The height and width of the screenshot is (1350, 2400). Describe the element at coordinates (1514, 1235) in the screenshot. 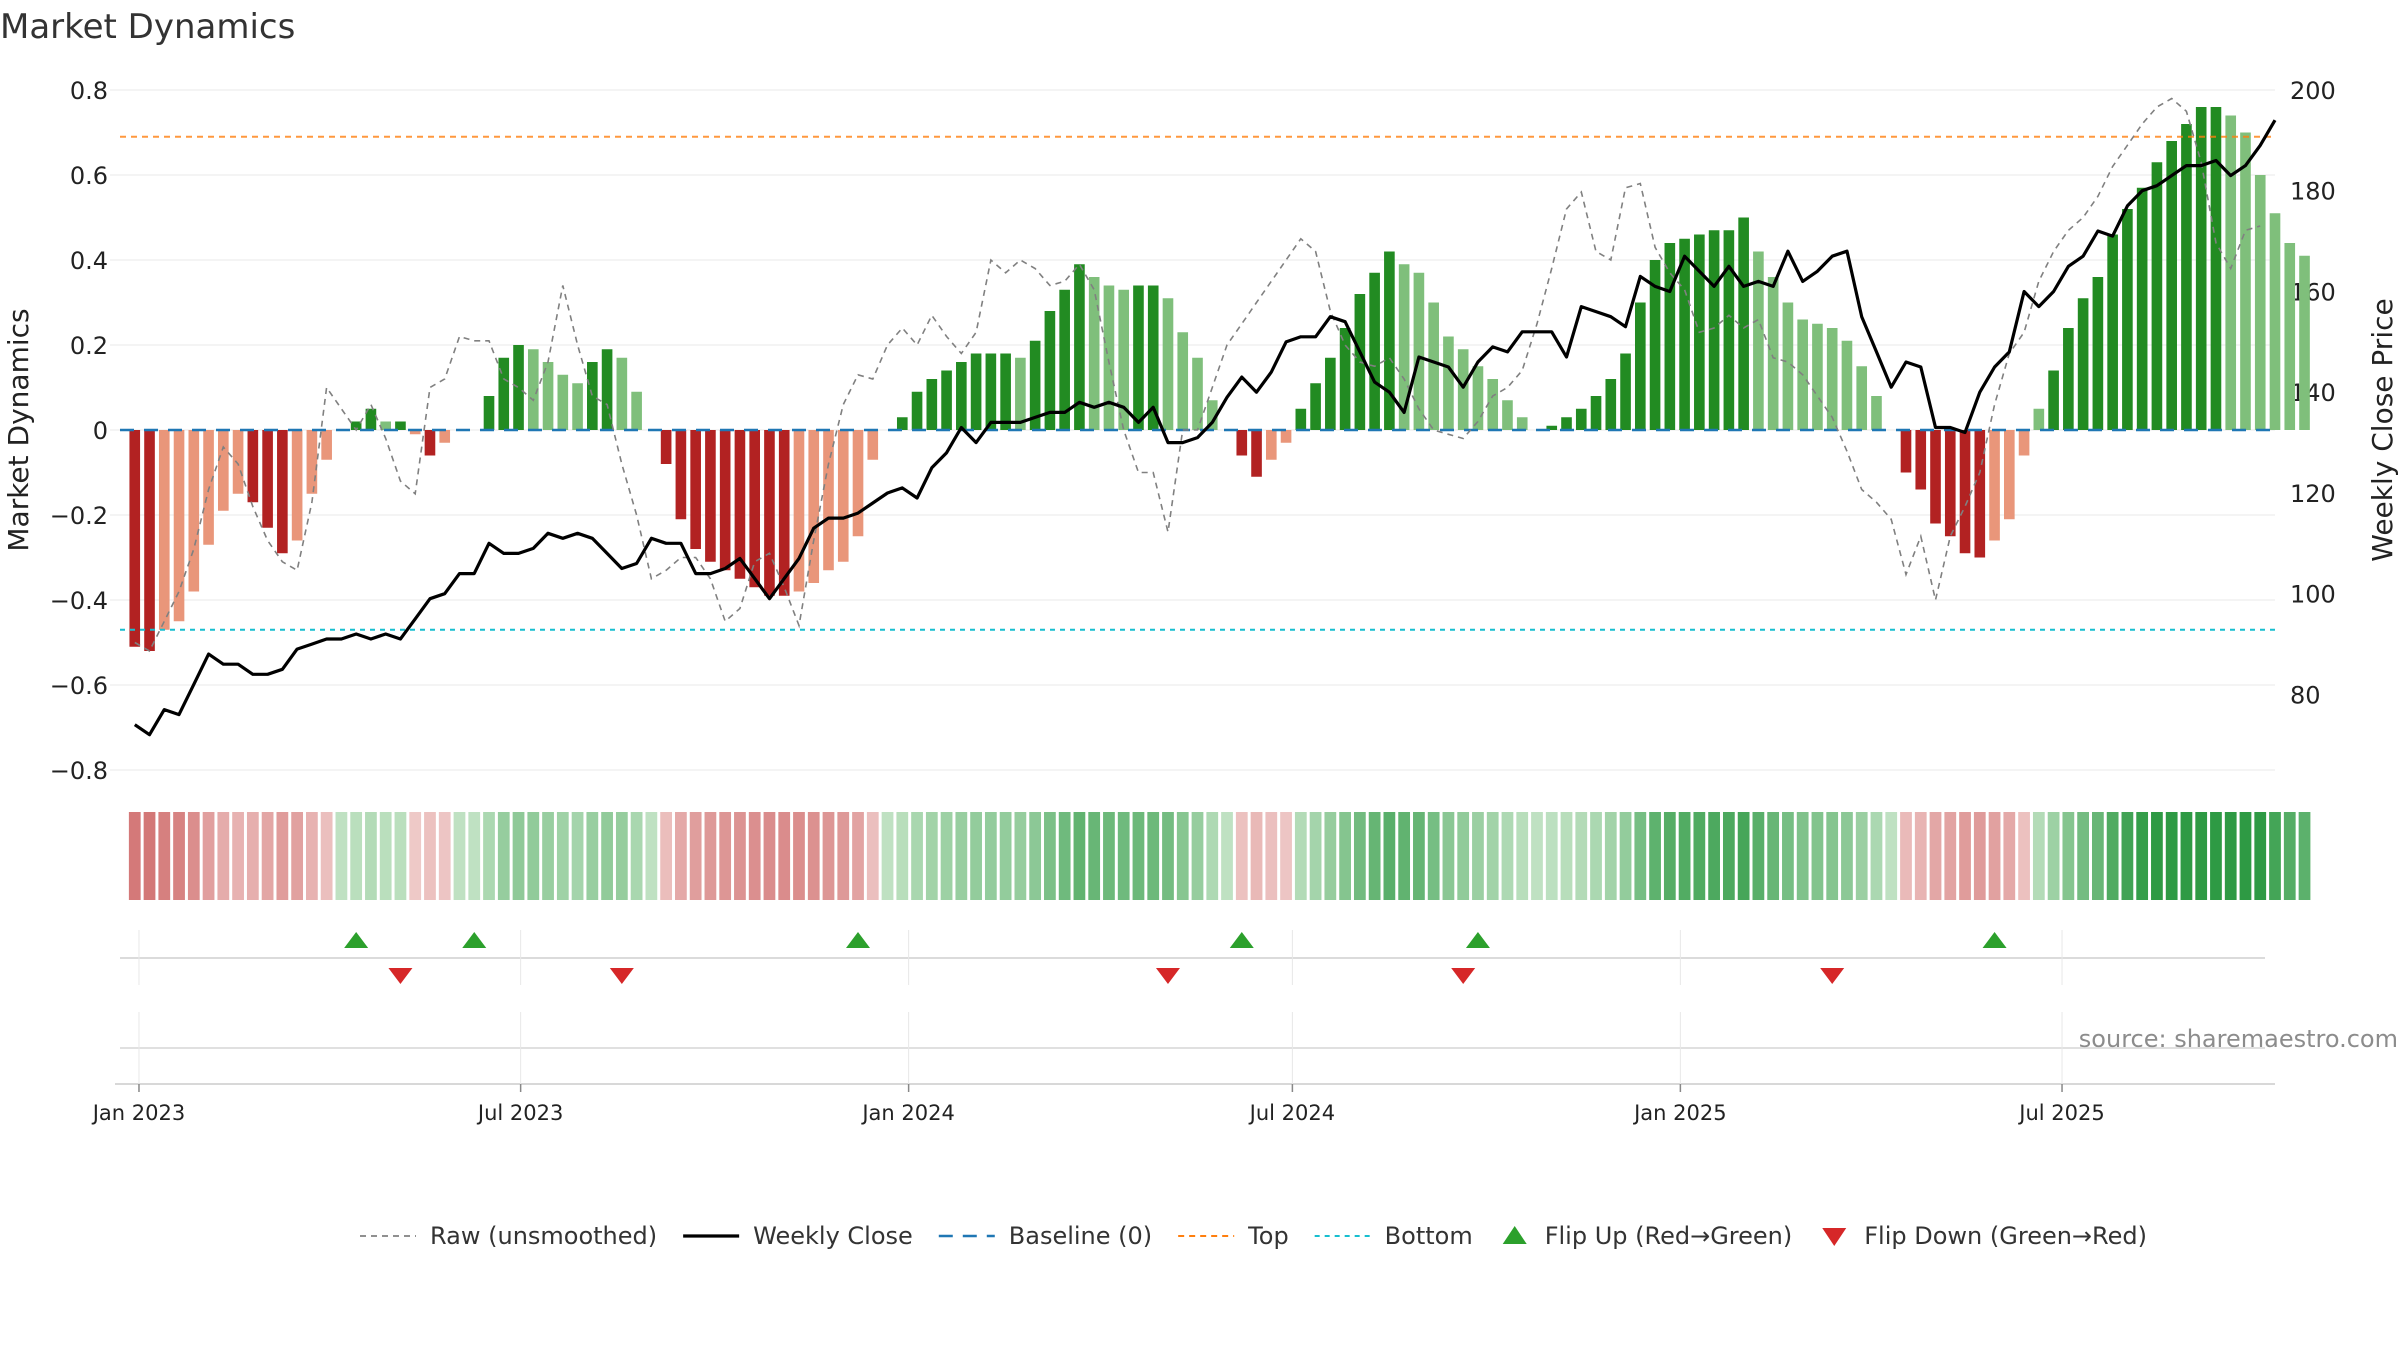

I see `flip-up-legend-icon` at that location.